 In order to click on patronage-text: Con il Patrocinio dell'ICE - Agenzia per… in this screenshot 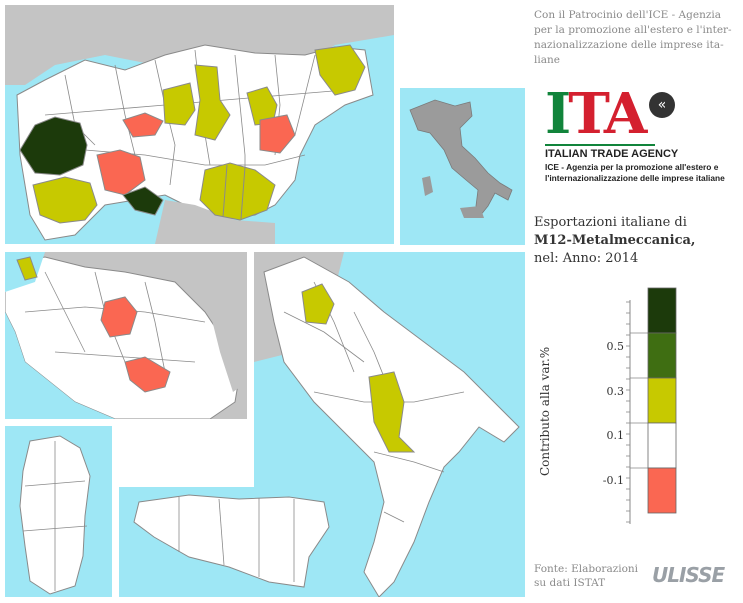, I will do `click(633, 37)`.